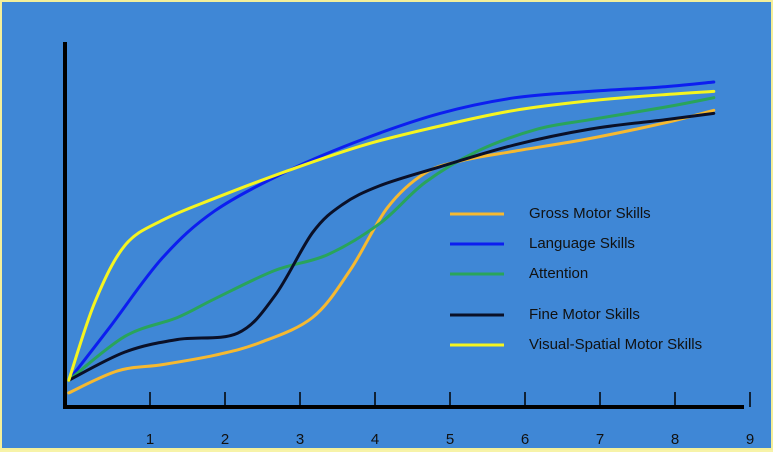 This screenshot has height=452, width=773. Describe the element at coordinates (450, 439) in the screenshot. I see `x-tick-label-5: 5` at that location.